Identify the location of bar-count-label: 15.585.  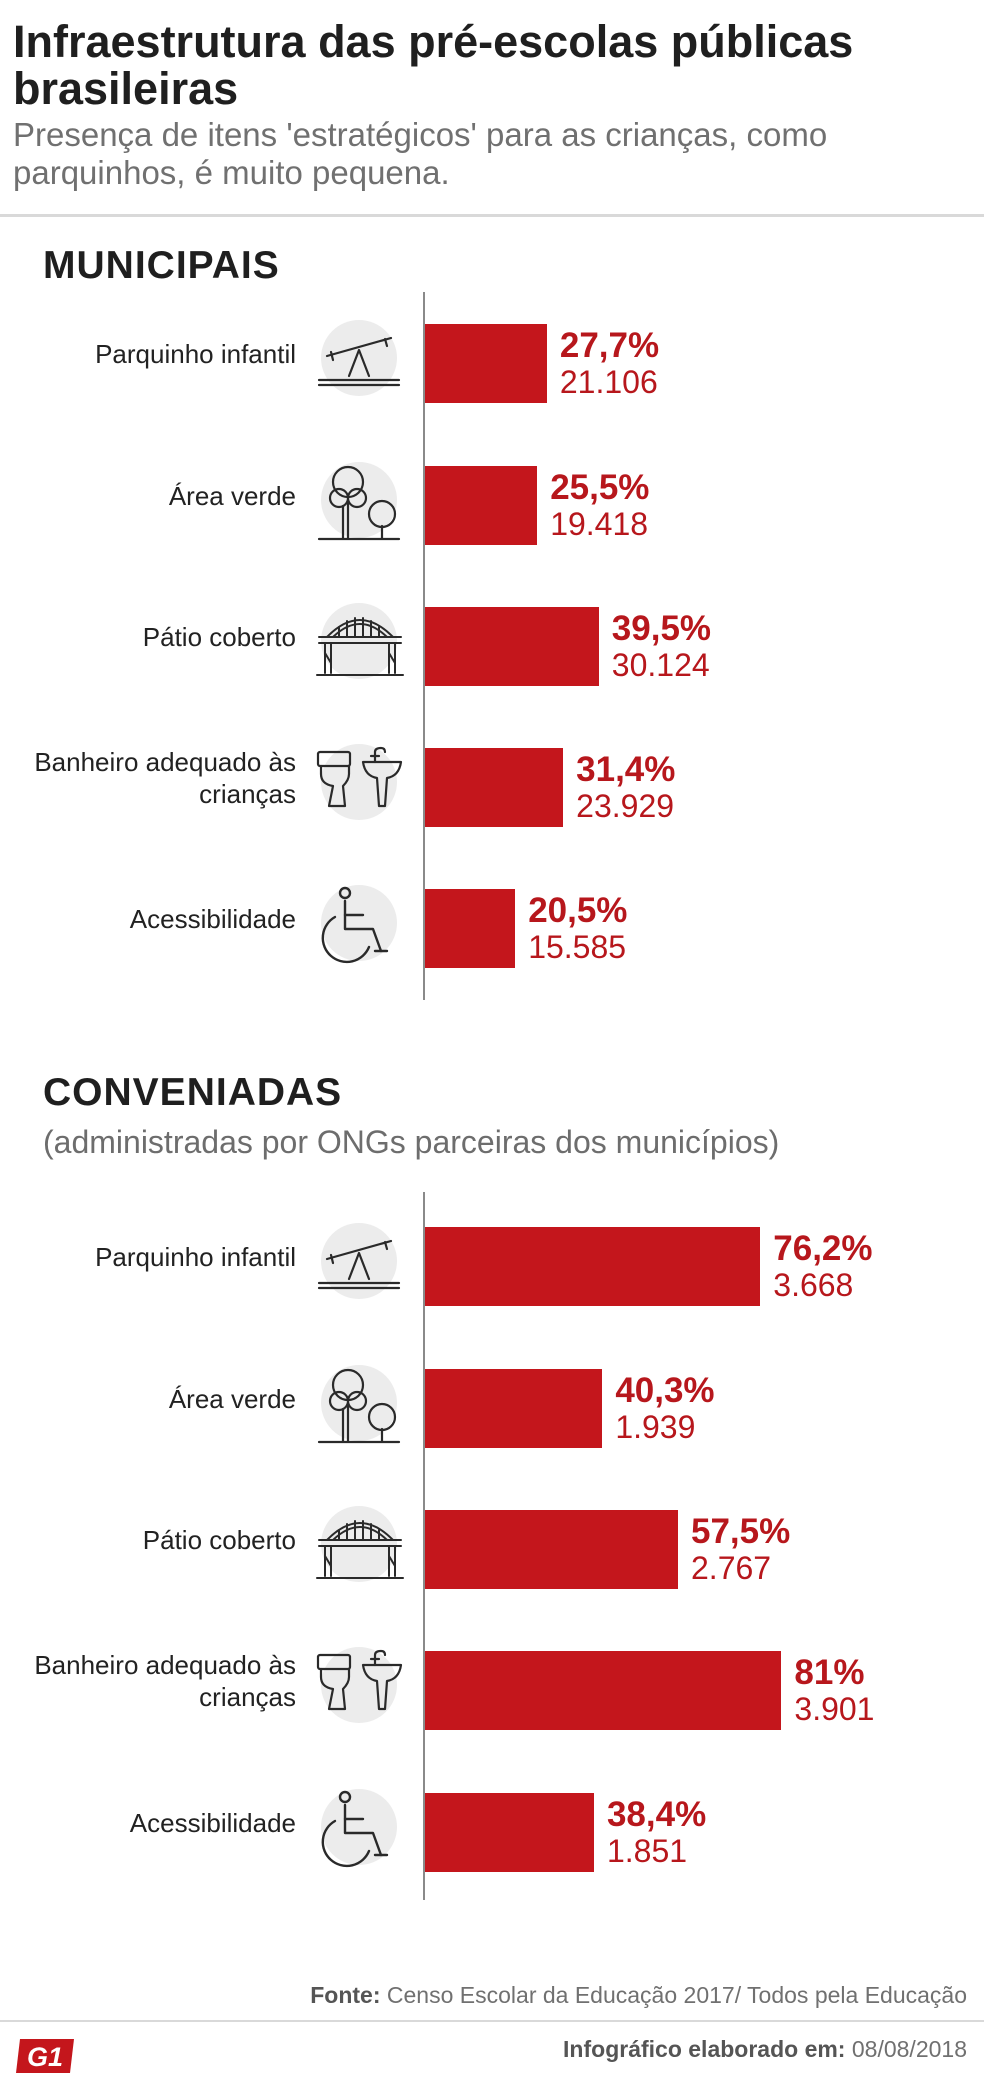
(577, 947).